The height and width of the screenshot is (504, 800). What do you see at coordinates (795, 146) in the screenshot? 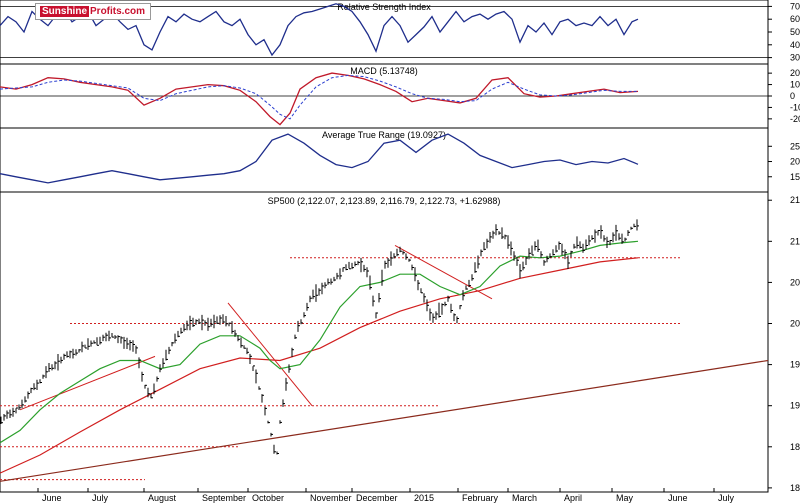
I see `y-tick-label: 25` at bounding box center [795, 146].